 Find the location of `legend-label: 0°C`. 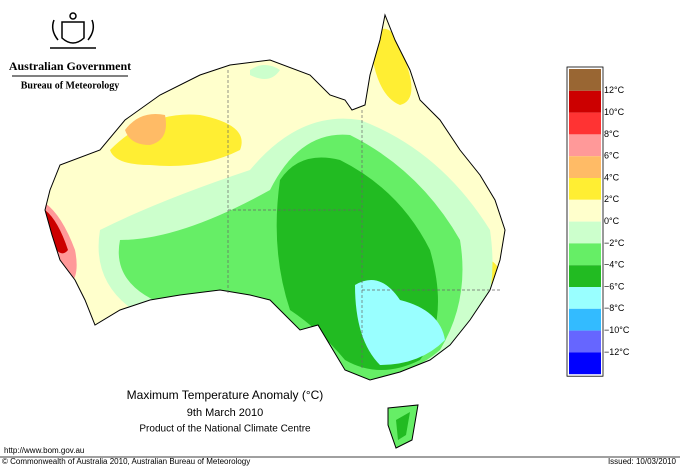

legend-label: 0°C is located at coordinates (612, 221).